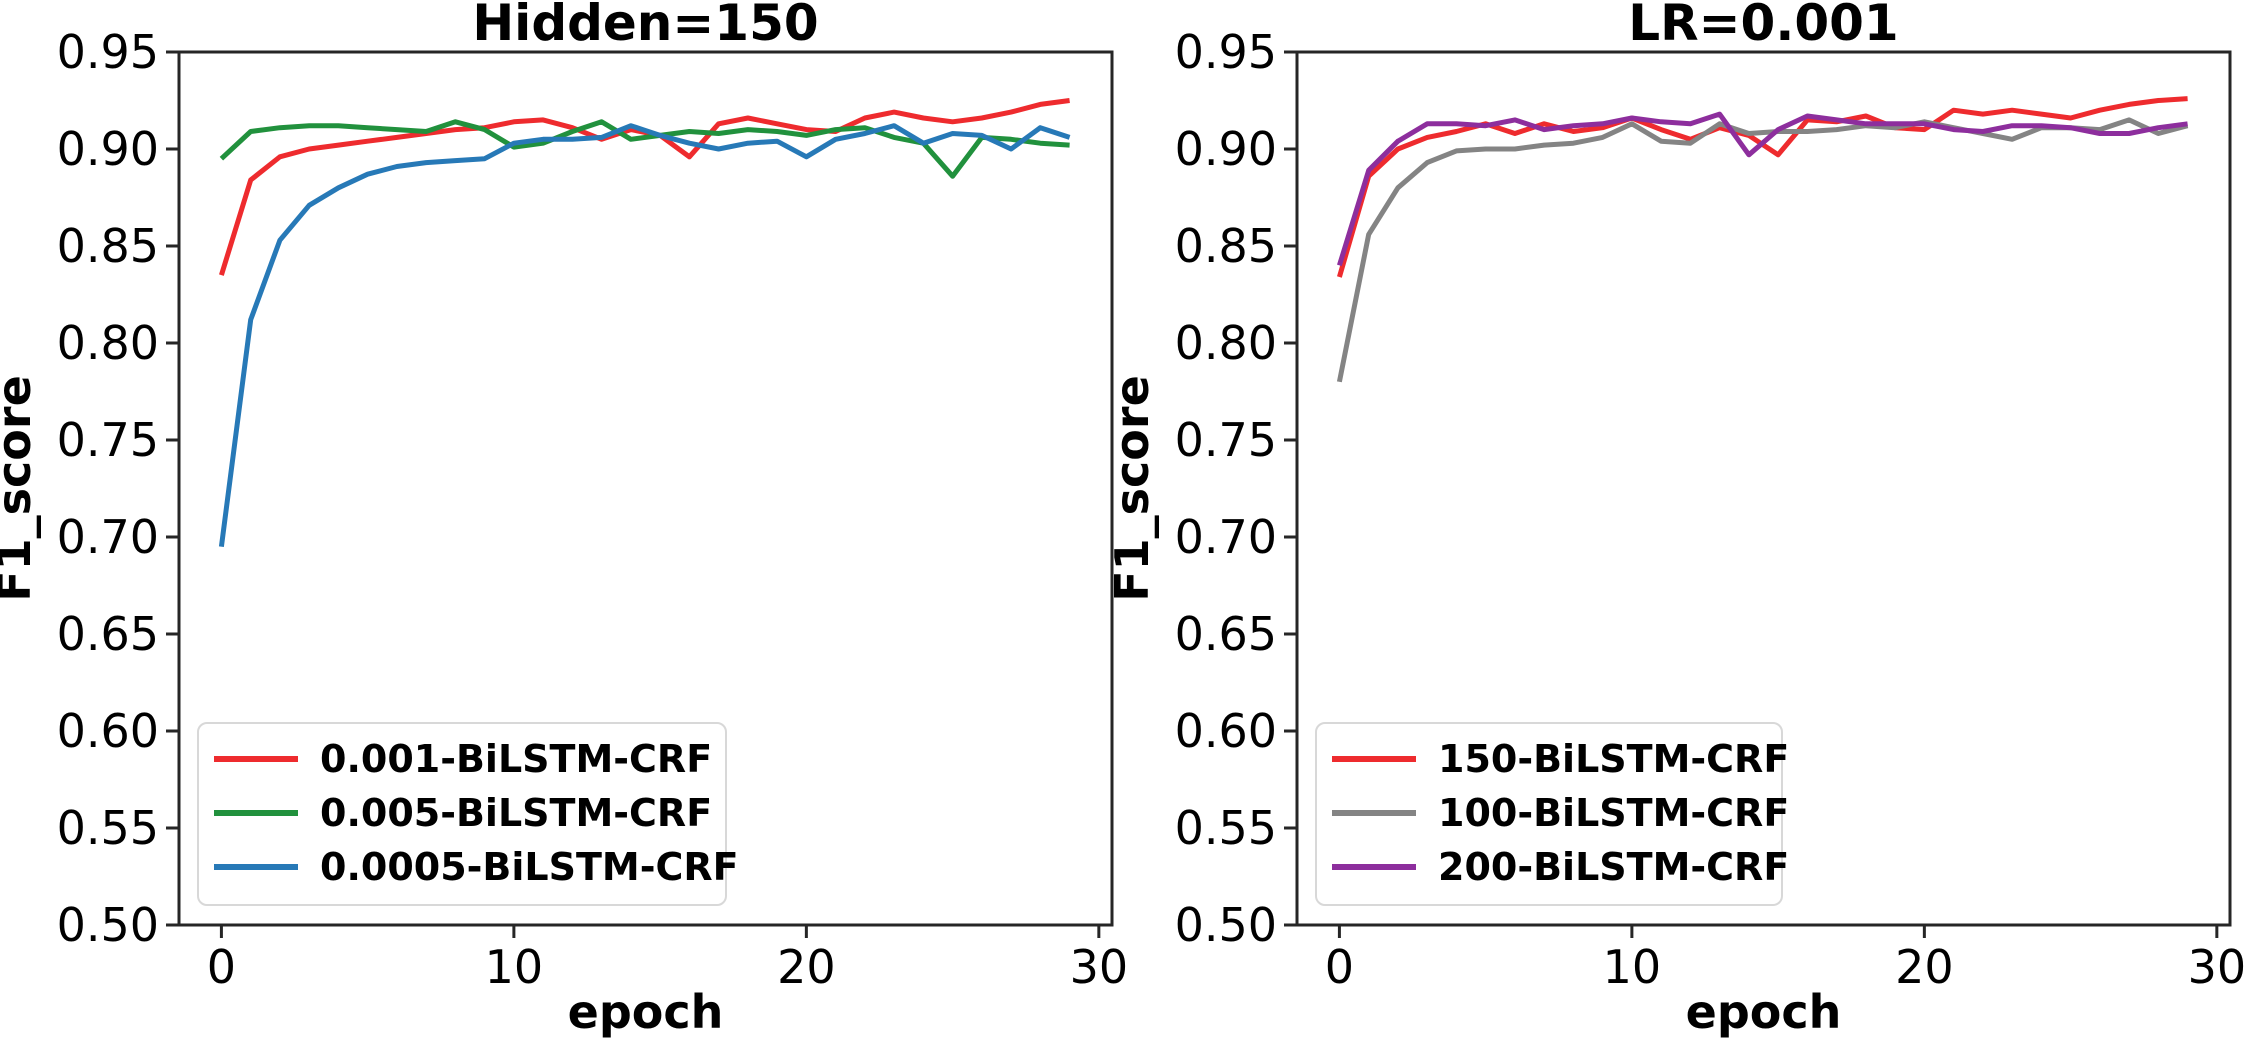  Describe the element at coordinates (1613, 867) in the screenshot. I see `legend-label: 200-BiLSTM-CRF` at that location.